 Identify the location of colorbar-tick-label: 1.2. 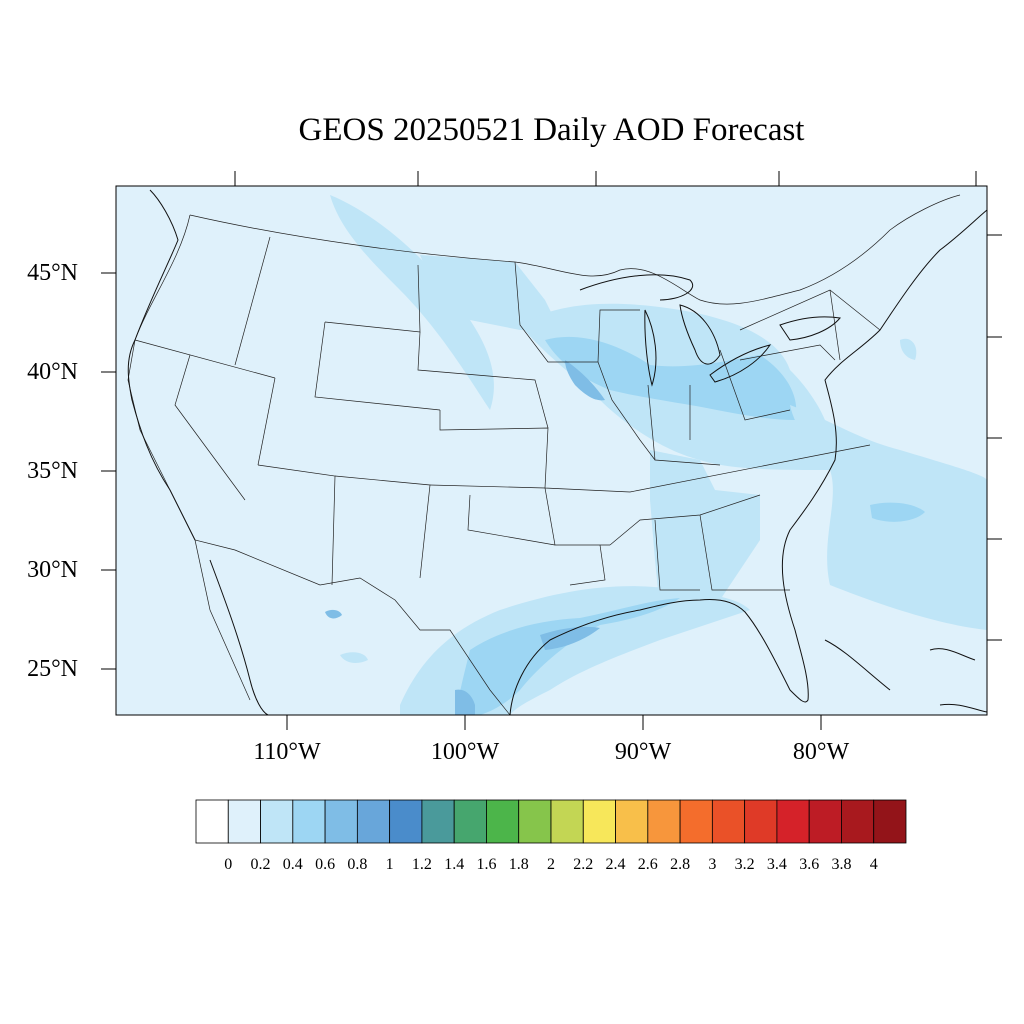
(421, 864).